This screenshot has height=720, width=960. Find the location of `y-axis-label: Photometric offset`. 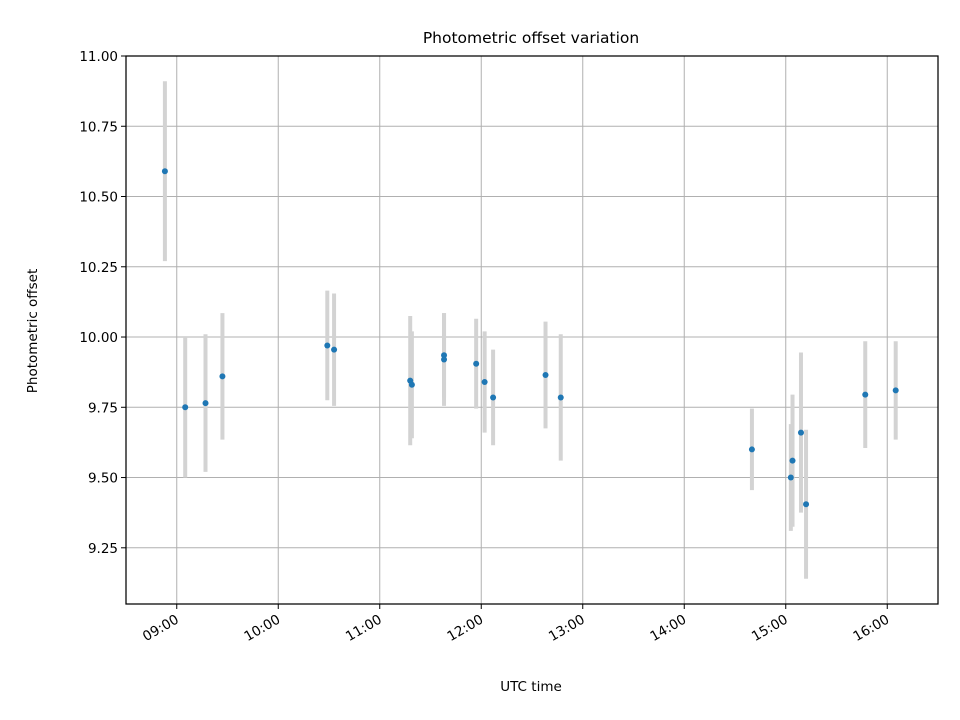

y-axis-label: Photometric offset is located at coordinates (33, 331).